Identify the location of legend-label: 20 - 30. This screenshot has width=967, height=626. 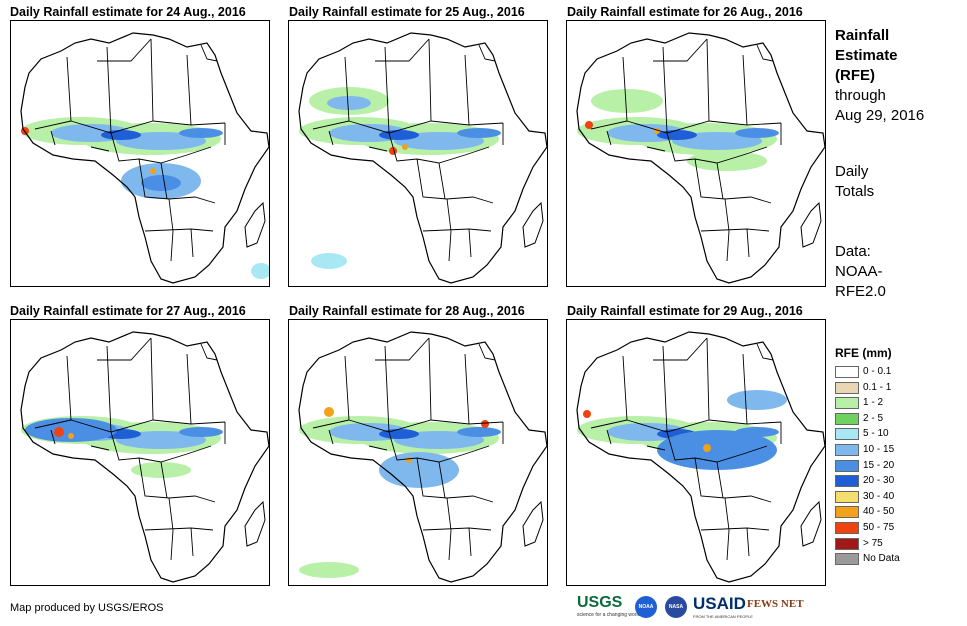
(879, 481).